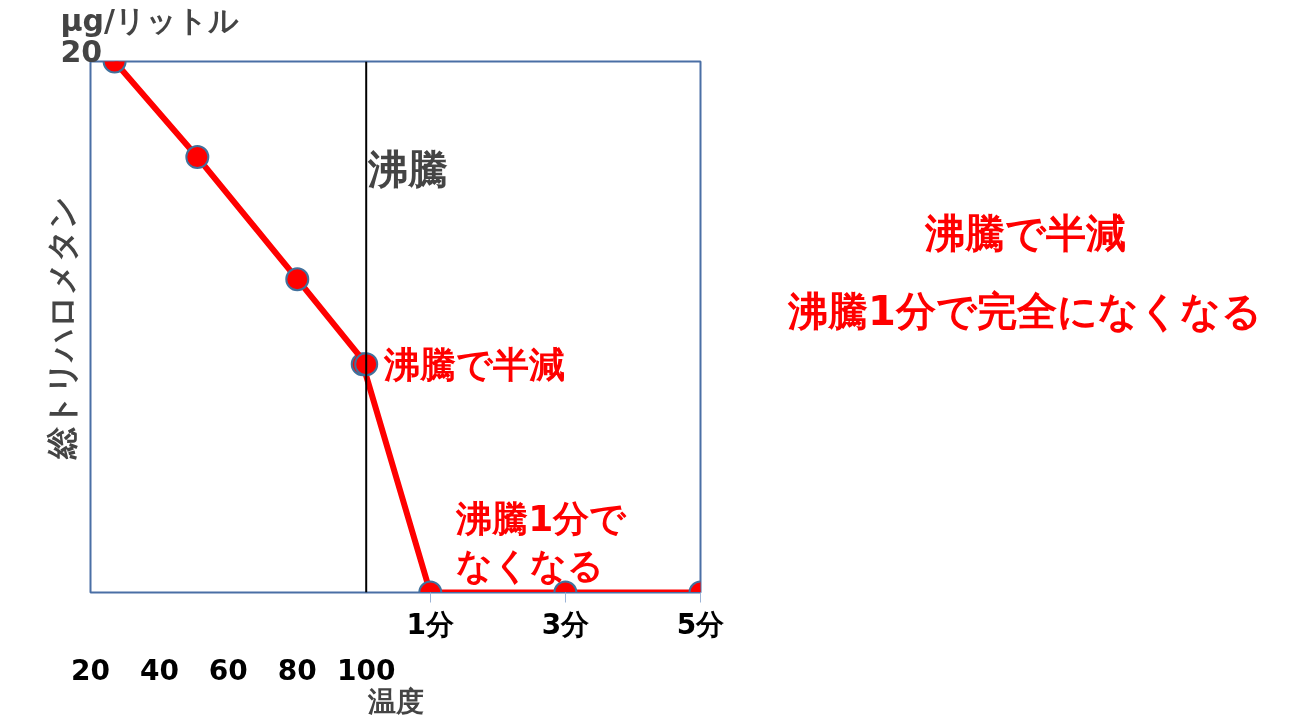 This screenshot has width=1292, height=728. I want to click on x-tick-label: 80, so click(297, 670).